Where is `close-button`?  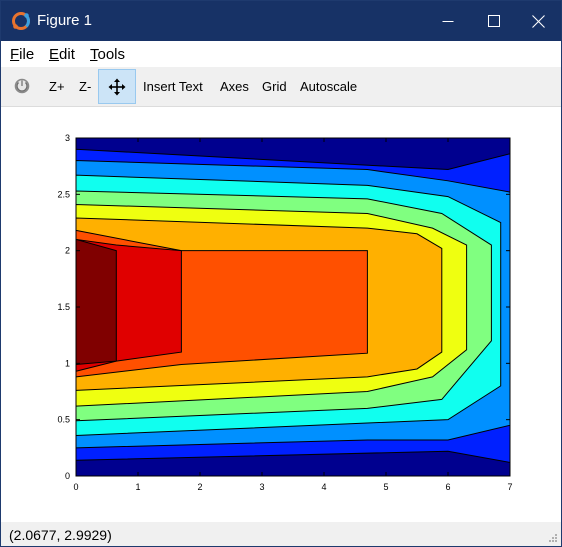
close-button is located at coordinates (538, 21).